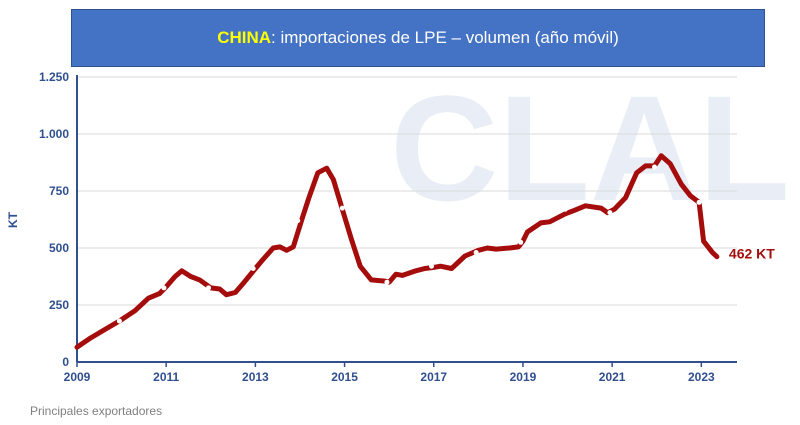 The image size is (800, 425). Describe the element at coordinates (752, 254) in the screenshot. I see `end-value-label: 462 KT` at that location.